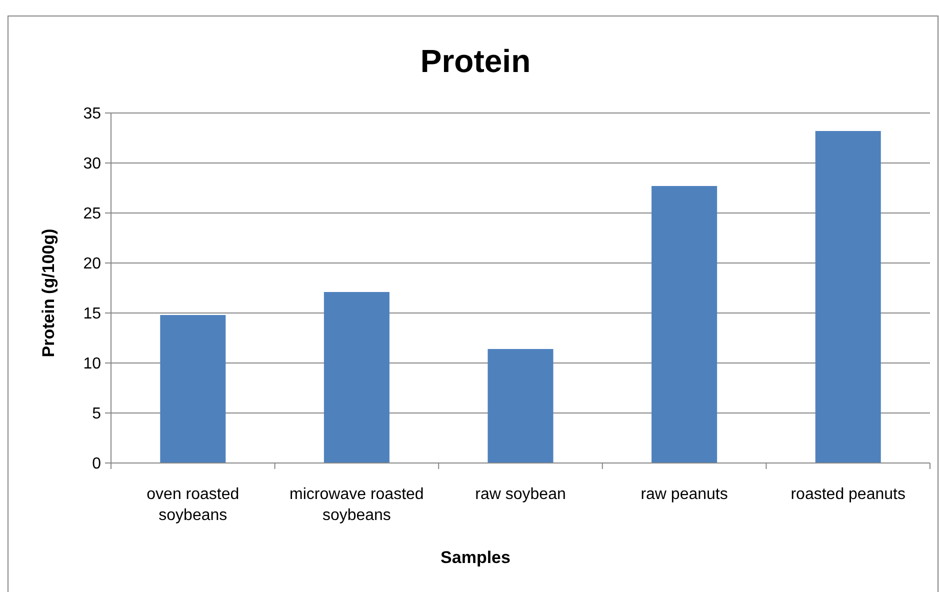  I want to click on y-tick-label: 5, so click(97, 414).